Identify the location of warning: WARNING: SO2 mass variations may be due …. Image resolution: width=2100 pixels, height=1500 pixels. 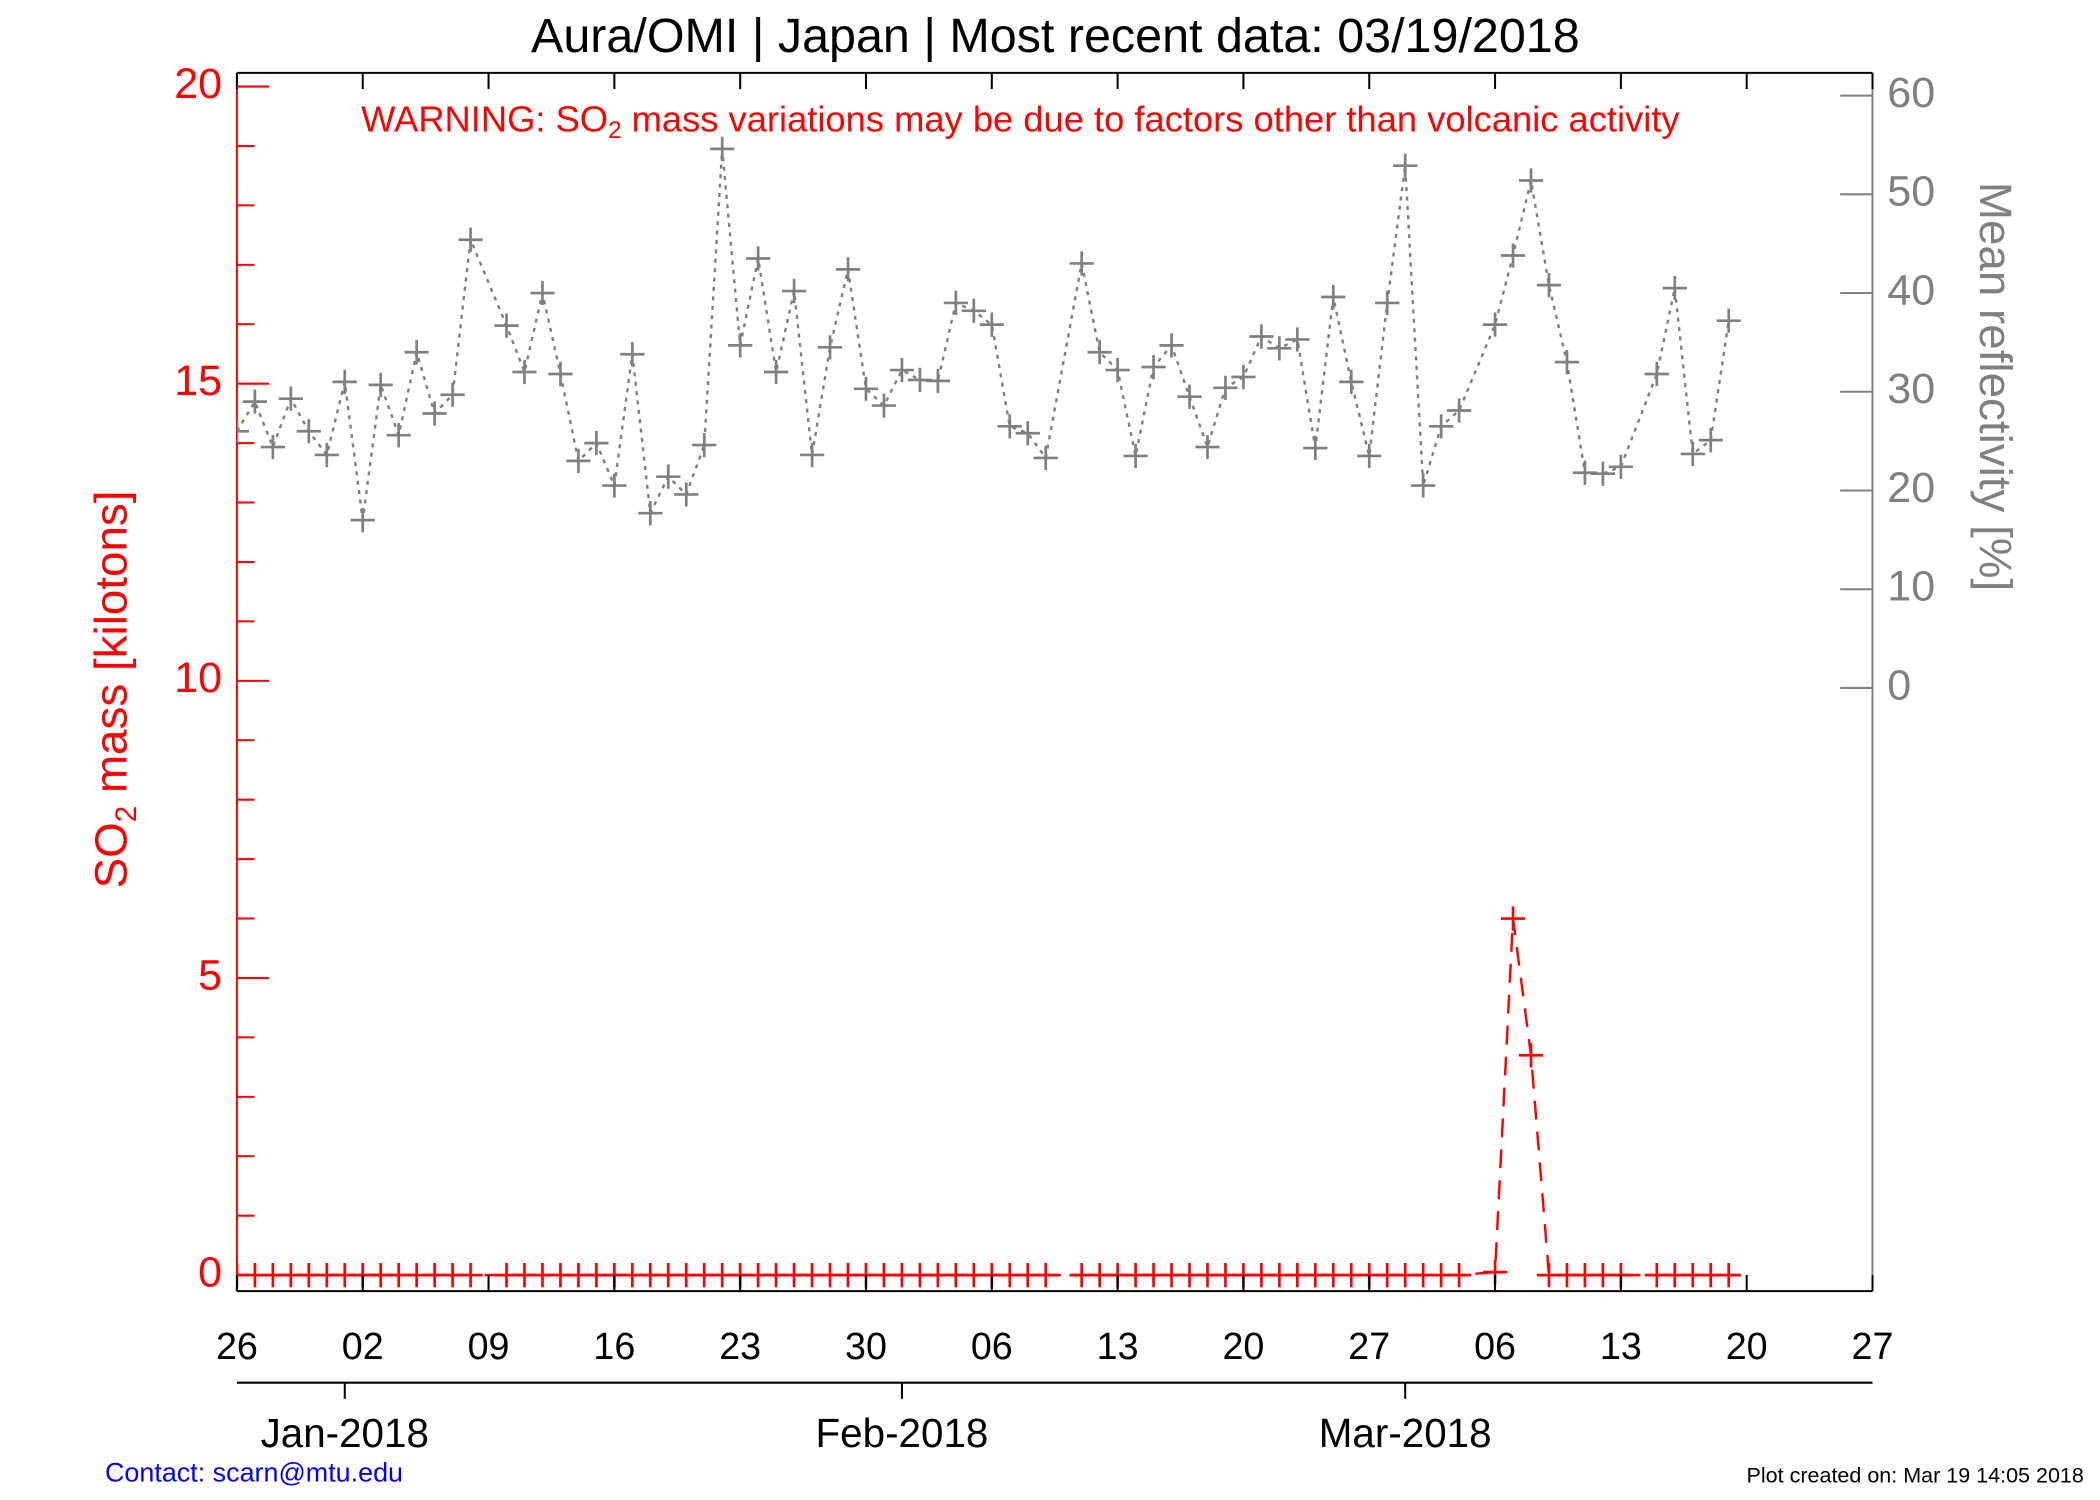
(1020, 121).